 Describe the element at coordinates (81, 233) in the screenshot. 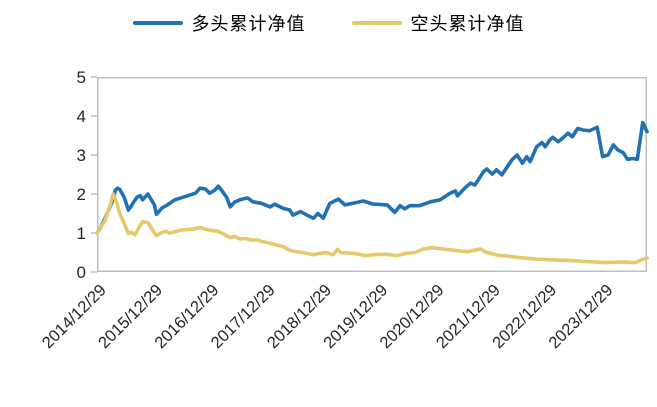

I see `y-axis-label: 1` at that location.